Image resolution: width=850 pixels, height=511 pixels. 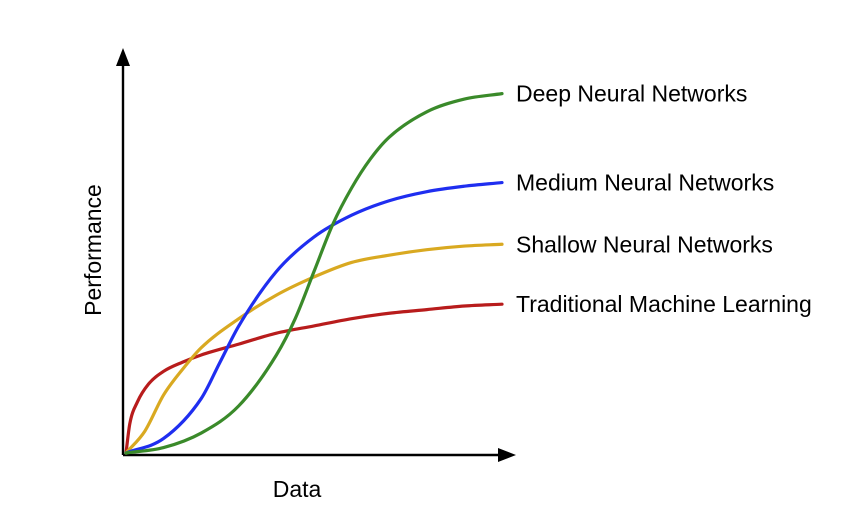 What do you see at coordinates (297, 489) in the screenshot?
I see `x-axis-label: Data` at bounding box center [297, 489].